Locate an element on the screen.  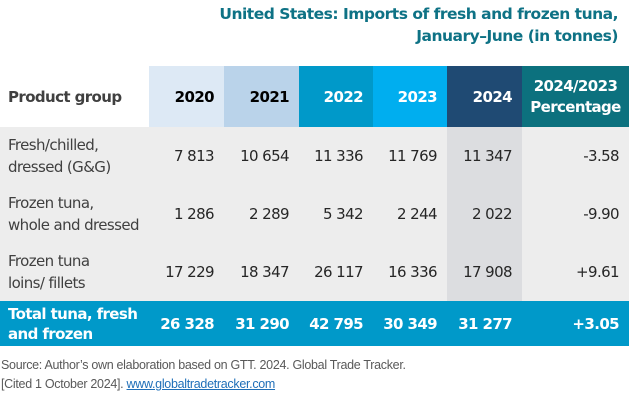
cell-2020: 7 813 is located at coordinates (186, 156).